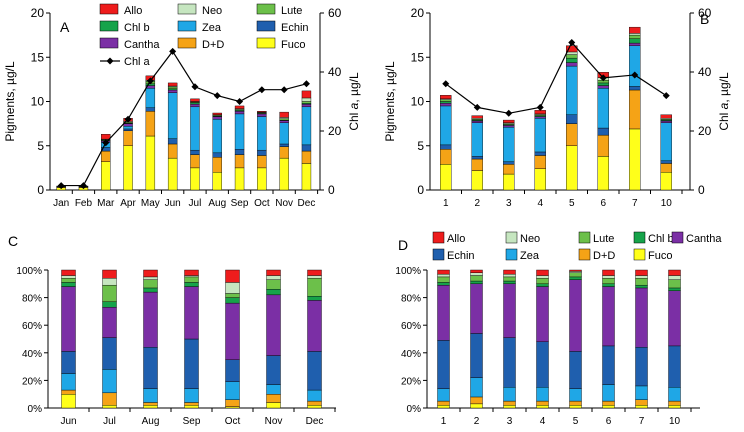 The width and height of the screenshot is (744, 432). What do you see at coordinates (354, 101) in the screenshot?
I see `y2-axis-label: Chl a, µg/L` at bounding box center [354, 101].